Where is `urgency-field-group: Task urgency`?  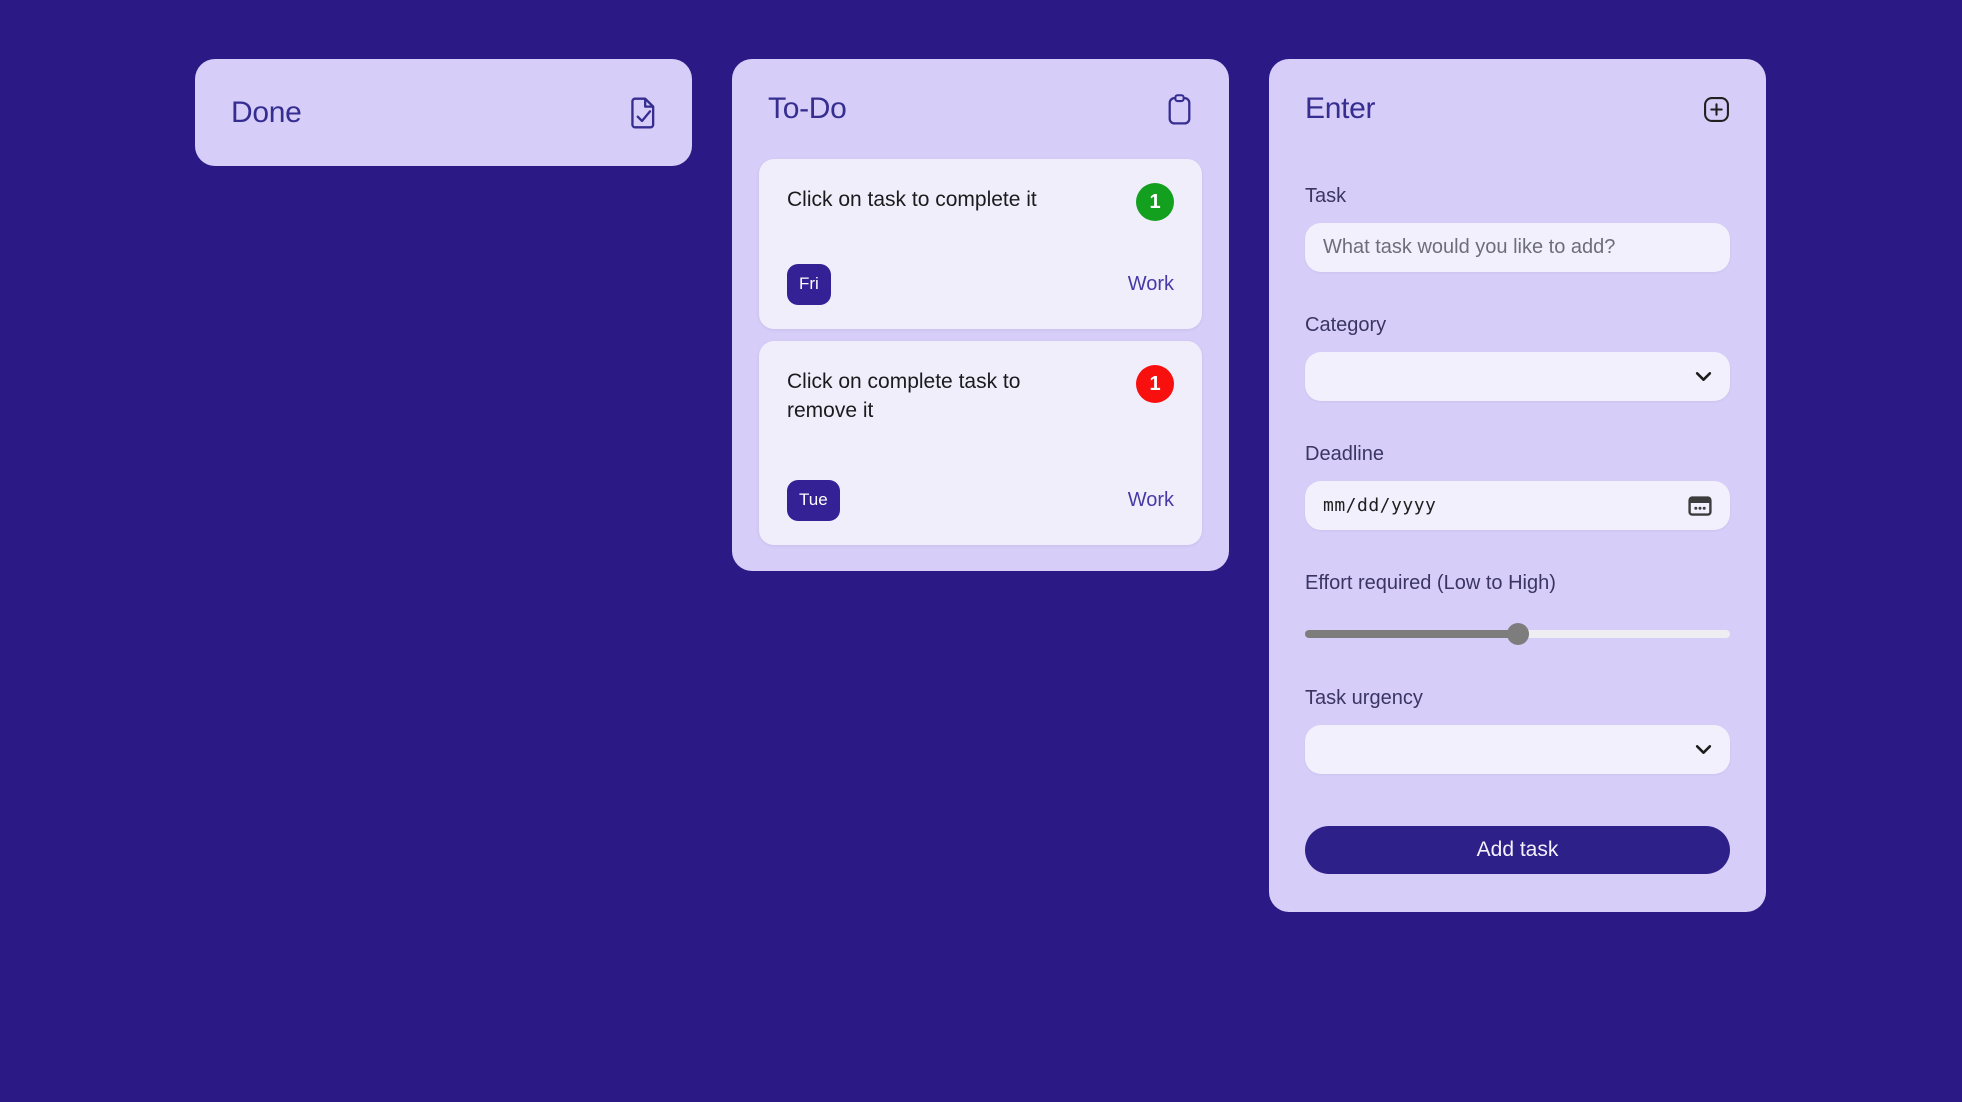 urgency-field-group: Task urgency is located at coordinates (1517, 730).